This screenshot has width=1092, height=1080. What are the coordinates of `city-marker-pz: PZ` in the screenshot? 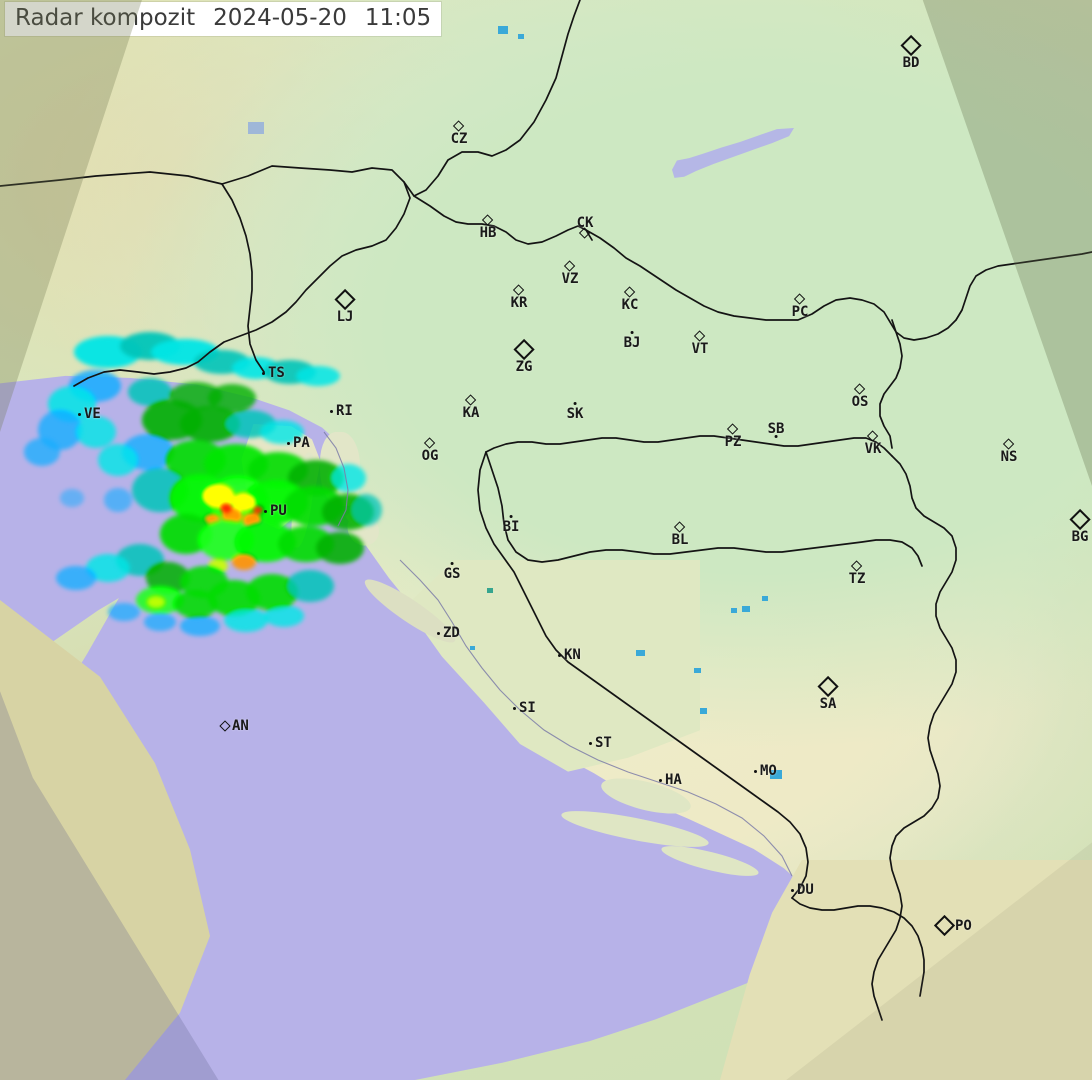 It's located at (733, 436).